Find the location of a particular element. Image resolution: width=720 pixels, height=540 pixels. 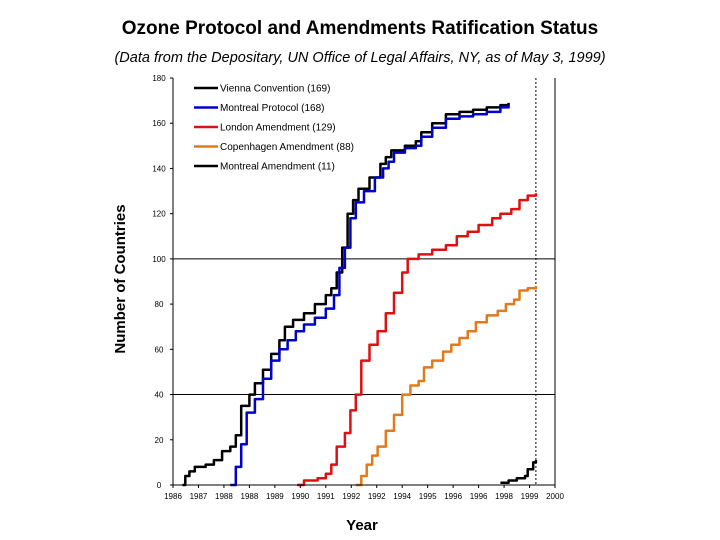

y-tick-label: 0 is located at coordinates (159, 485).